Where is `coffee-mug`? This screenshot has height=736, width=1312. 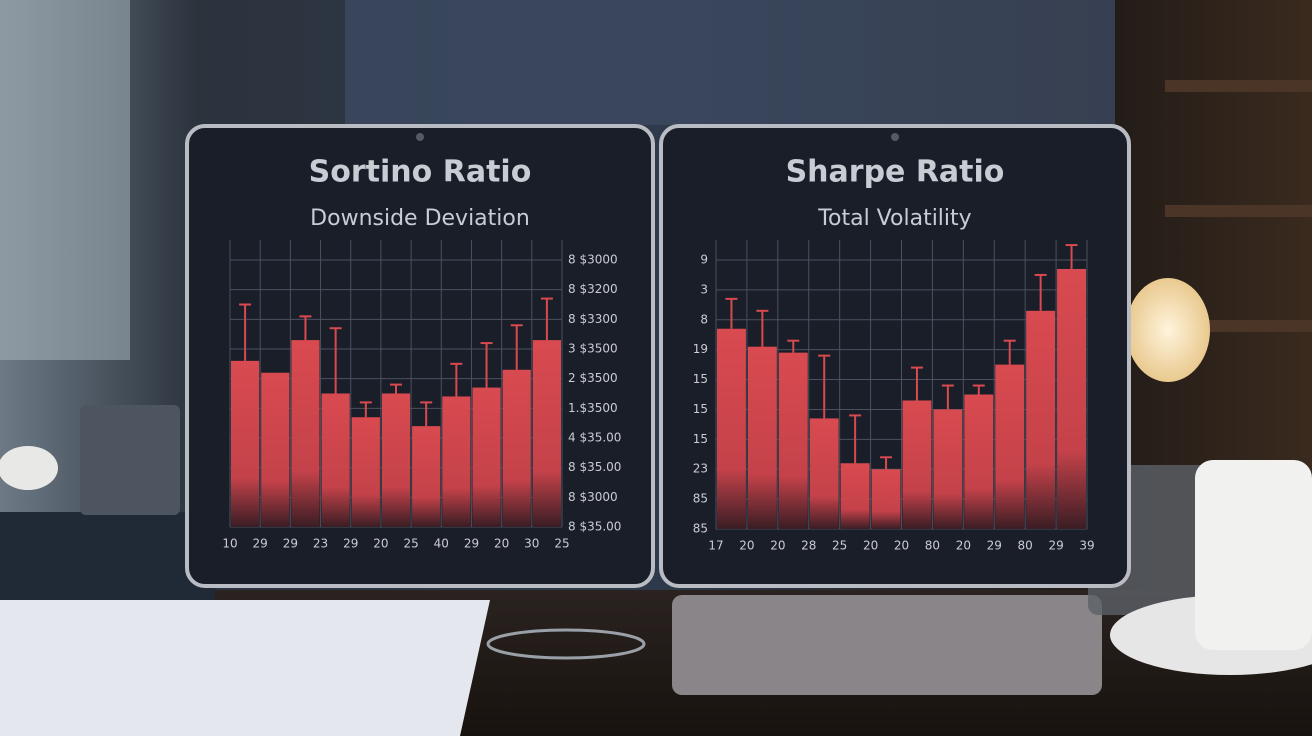 coffee-mug is located at coordinates (1253, 555).